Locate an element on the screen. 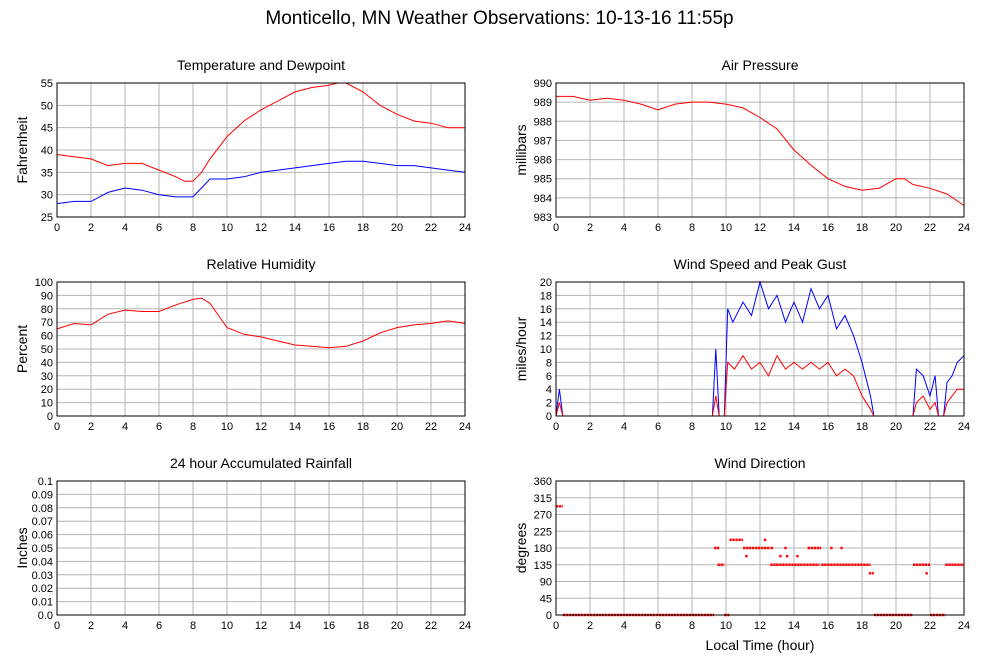 The height and width of the screenshot is (659, 999). chart-title: Wind Speed and Peak Gust is located at coordinates (760, 264).